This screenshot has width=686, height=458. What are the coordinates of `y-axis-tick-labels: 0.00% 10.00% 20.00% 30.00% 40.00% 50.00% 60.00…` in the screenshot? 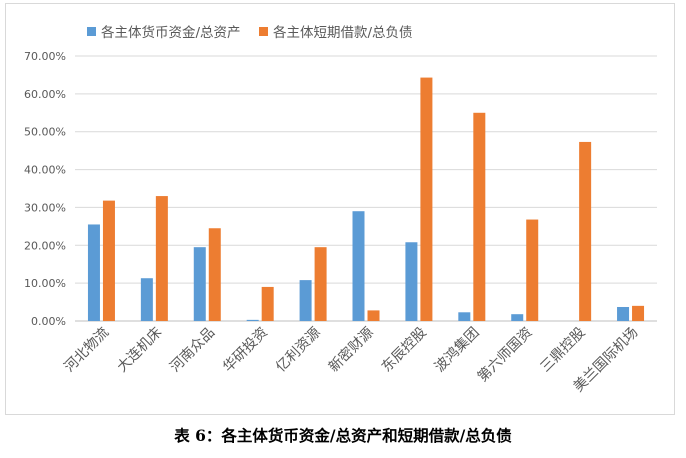 It's located at (45, 189).